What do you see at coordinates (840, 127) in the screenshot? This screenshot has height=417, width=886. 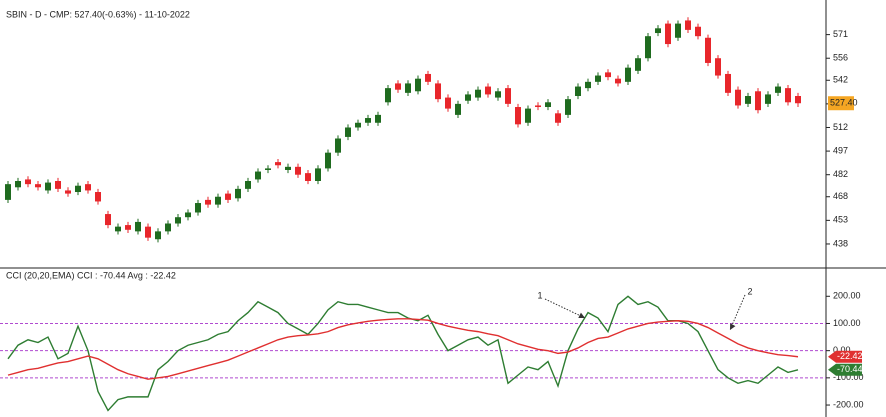 I see `y-tick-label: 512` at bounding box center [840, 127].